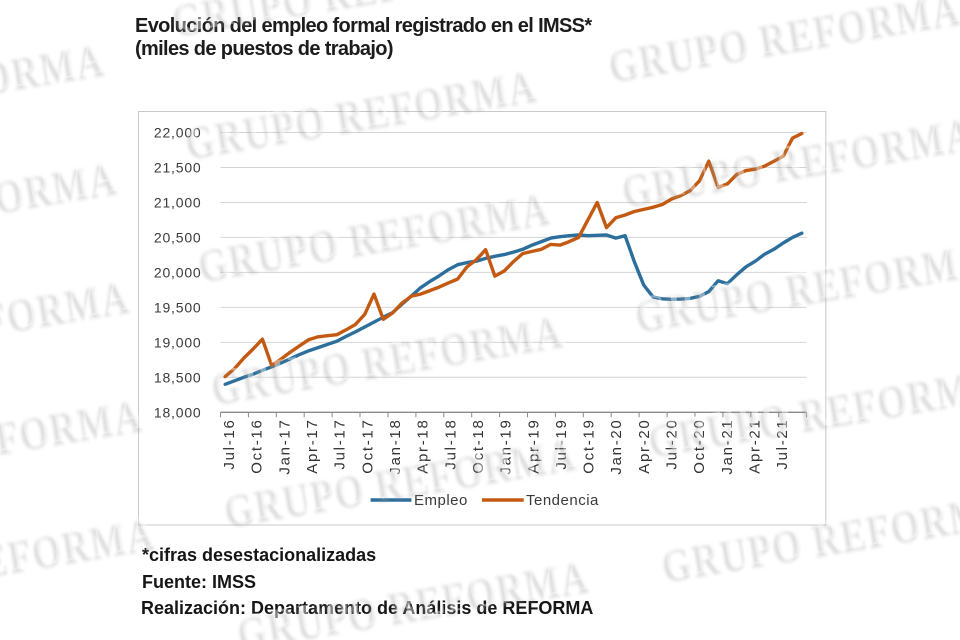 The height and width of the screenshot is (640, 960). I want to click on svg-text: Jan-17, so click(284, 447).